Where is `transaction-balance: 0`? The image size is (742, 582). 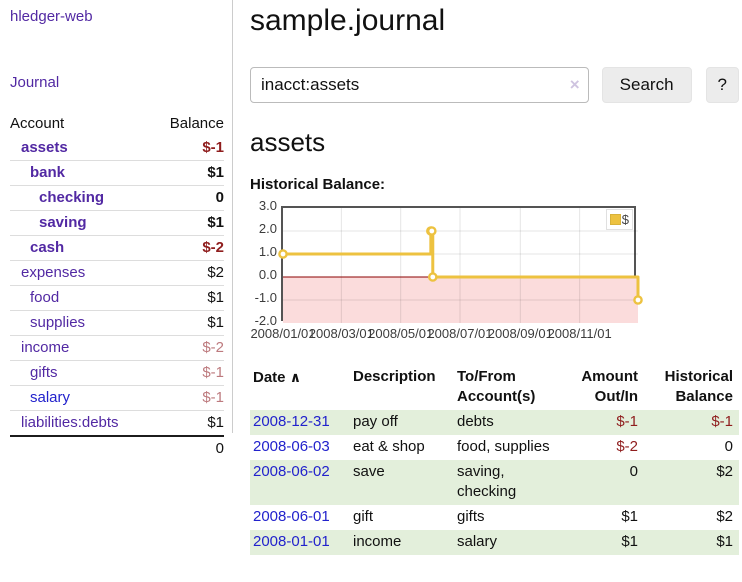 transaction-balance: 0 is located at coordinates (728, 446).